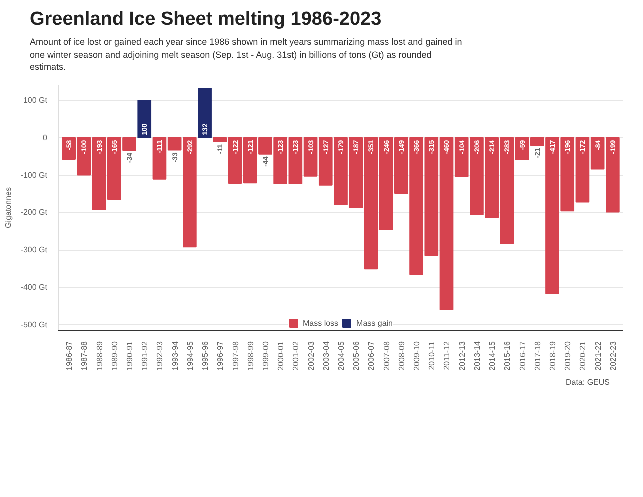 This screenshot has height=497, width=643. Describe the element at coordinates (296, 356) in the screenshot. I see `x-tick-label: 2001-02` at that location.